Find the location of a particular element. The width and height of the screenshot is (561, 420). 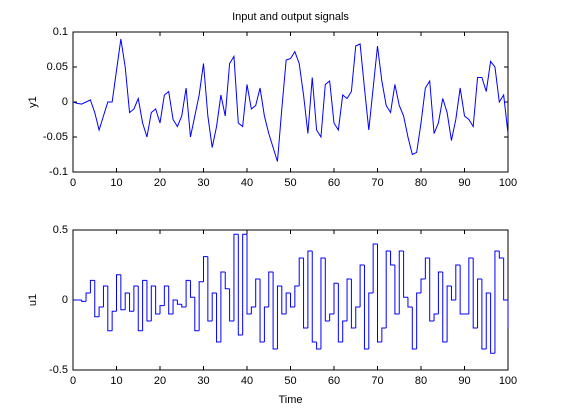

y-axis-label: y1 is located at coordinates (33, 102).